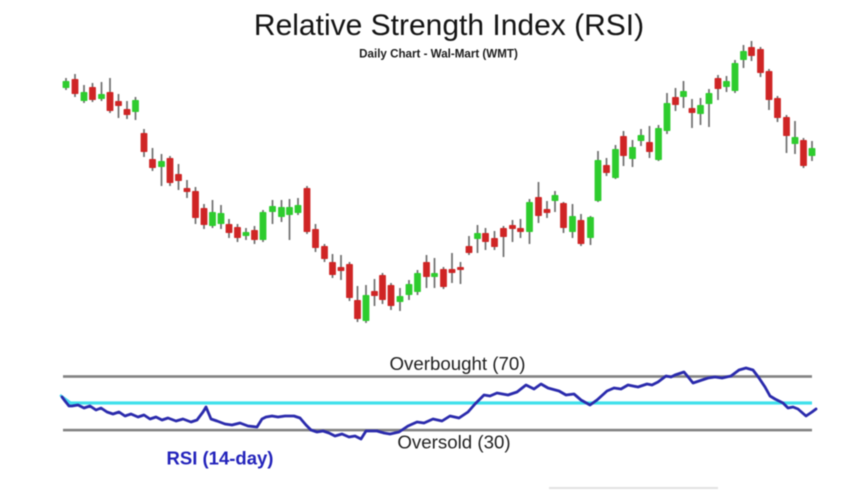 The width and height of the screenshot is (850, 500). I want to click on svg-text: Relative Strength Index (RSI), so click(449, 25).